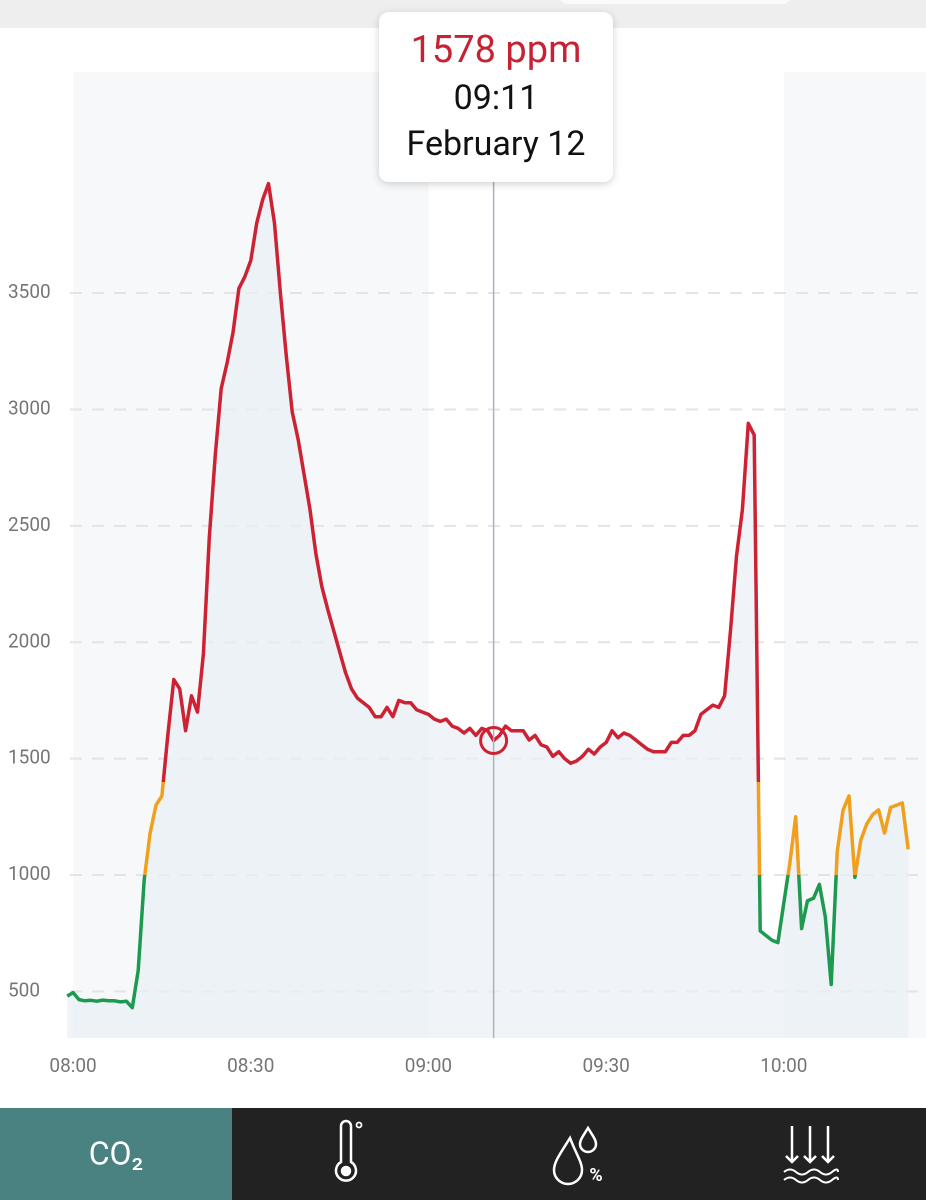 Image resolution: width=926 pixels, height=1200 pixels. What do you see at coordinates (494, 740) in the screenshot?
I see `cursor-marker` at bounding box center [494, 740].